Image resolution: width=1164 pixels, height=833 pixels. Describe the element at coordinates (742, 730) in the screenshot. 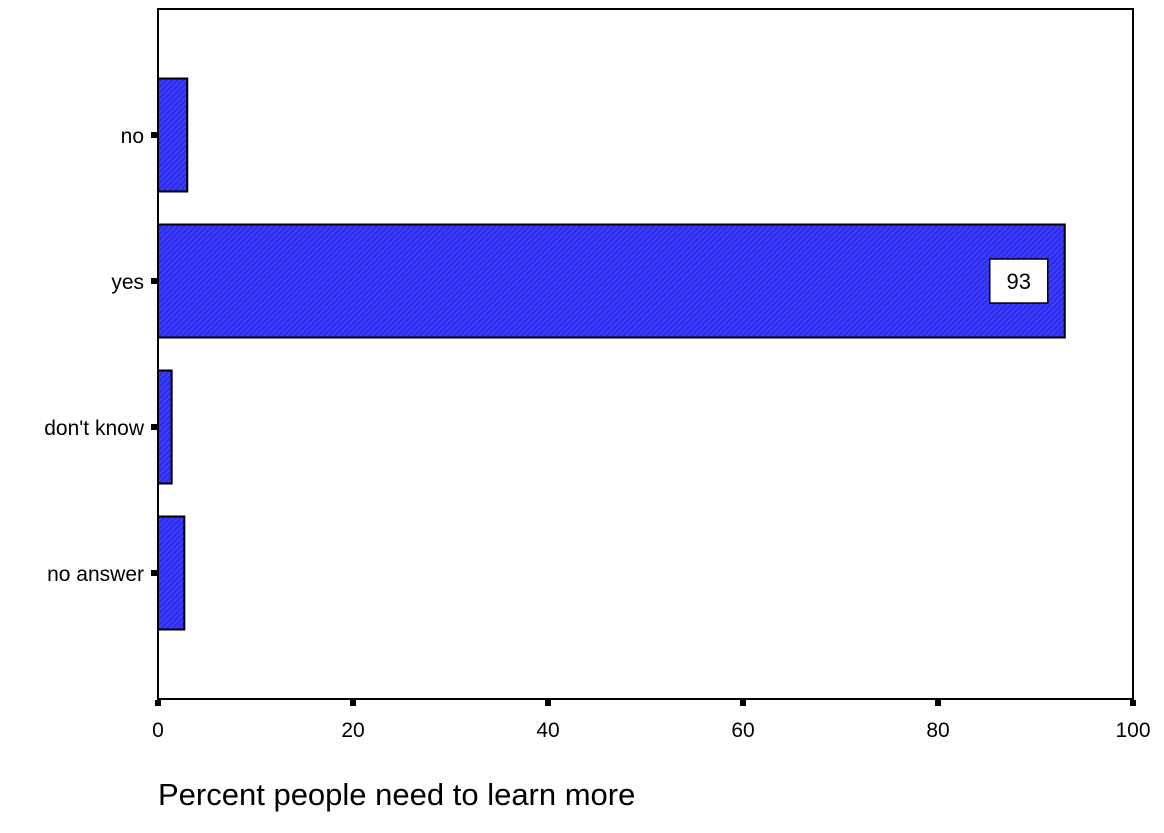

I see `x-tick-label-3: 60` at that location.